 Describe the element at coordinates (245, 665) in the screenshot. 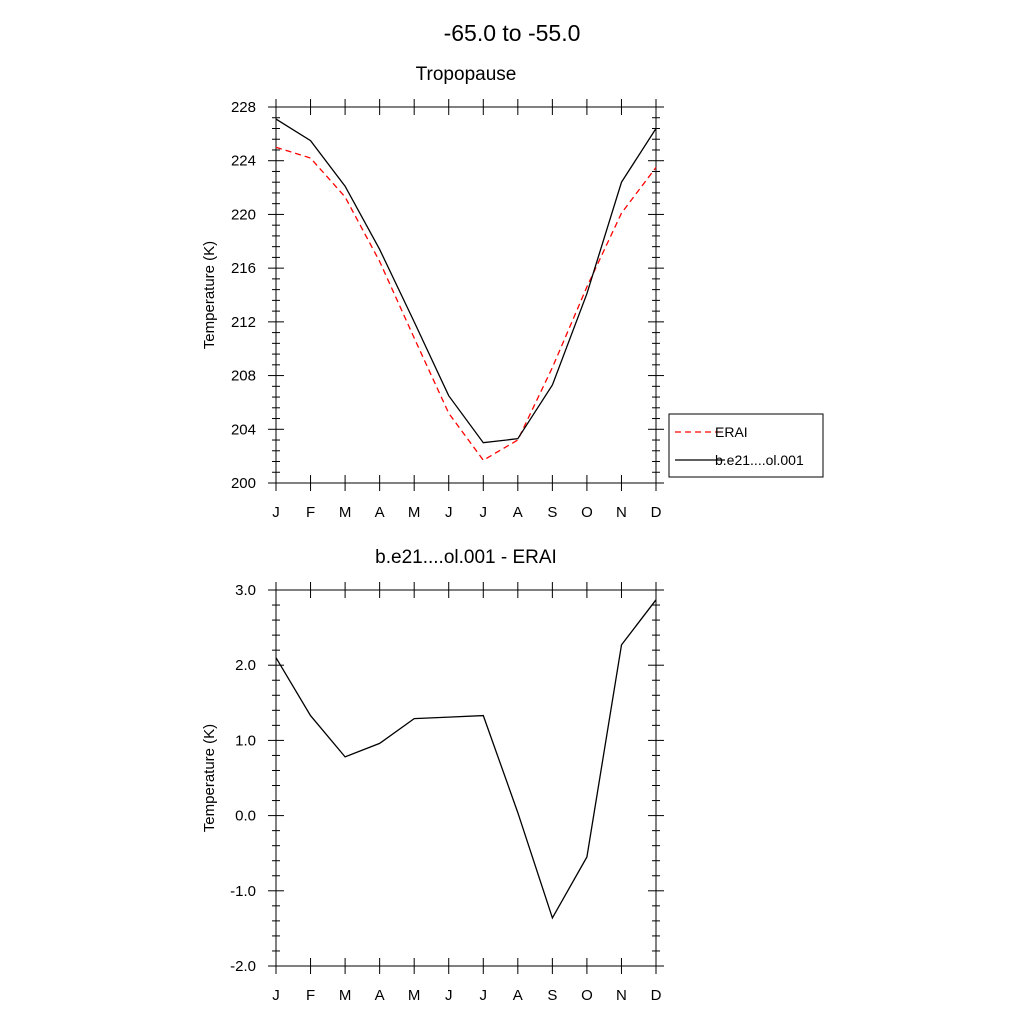

I see `y-tick-label: 2.0` at that location.